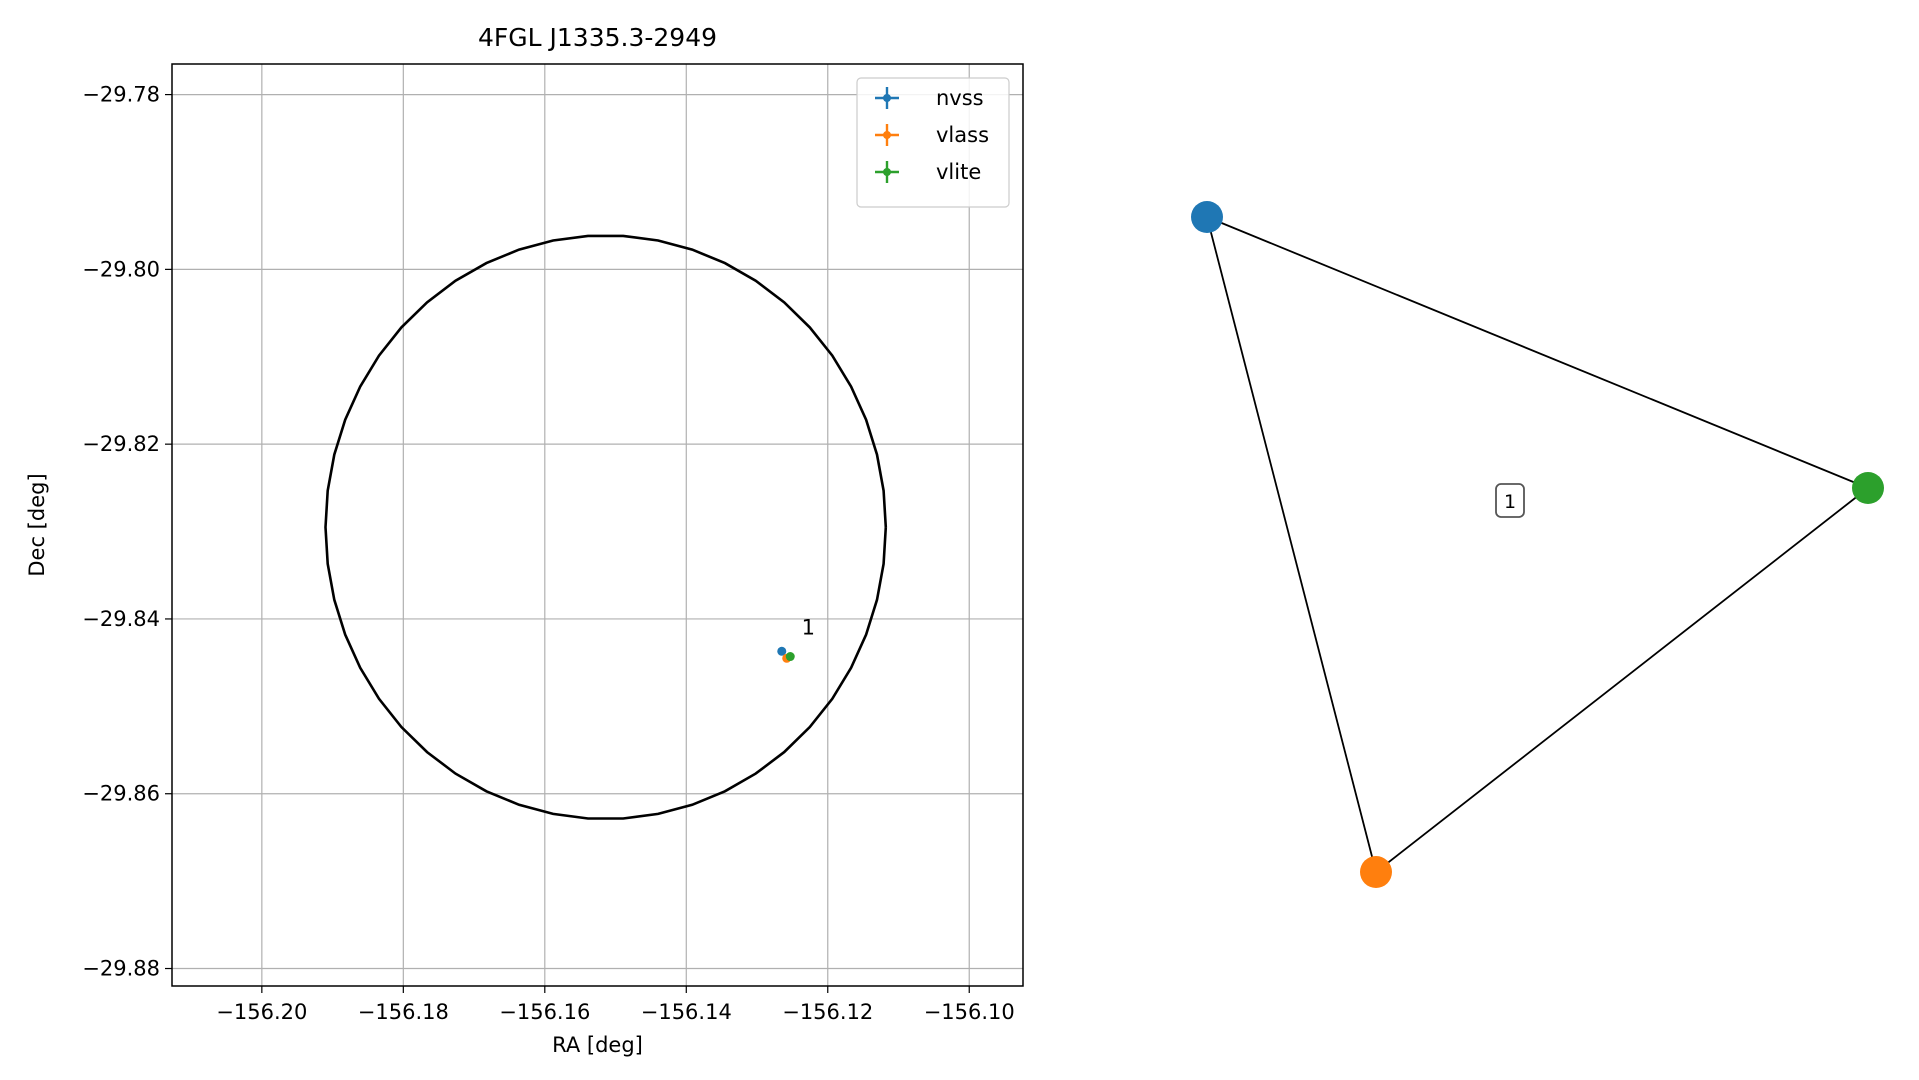 This screenshot has height=1080, width=1919. What do you see at coordinates (597, 1045) in the screenshot?
I see `x-axis-label: RA [deg]` at bounding box center [597, 1045].